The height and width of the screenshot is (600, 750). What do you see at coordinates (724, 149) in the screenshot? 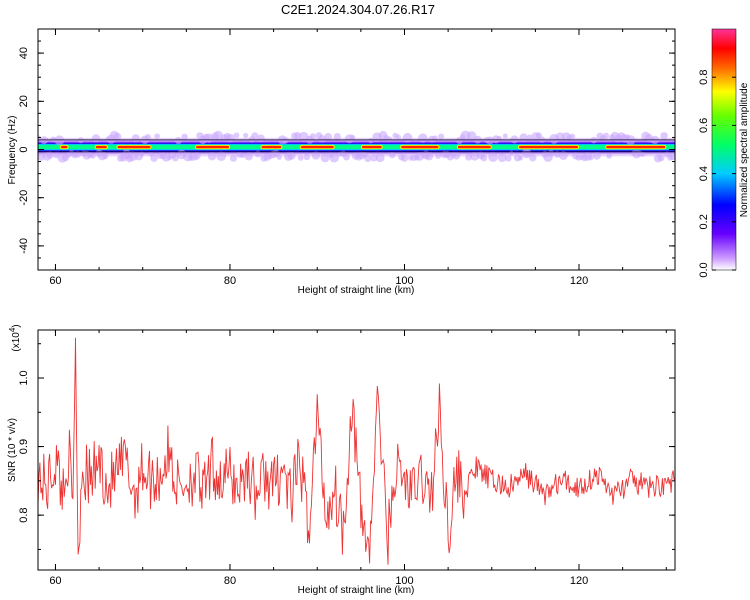
I see `colorbar-gradient` at bounding box center [724, 149].